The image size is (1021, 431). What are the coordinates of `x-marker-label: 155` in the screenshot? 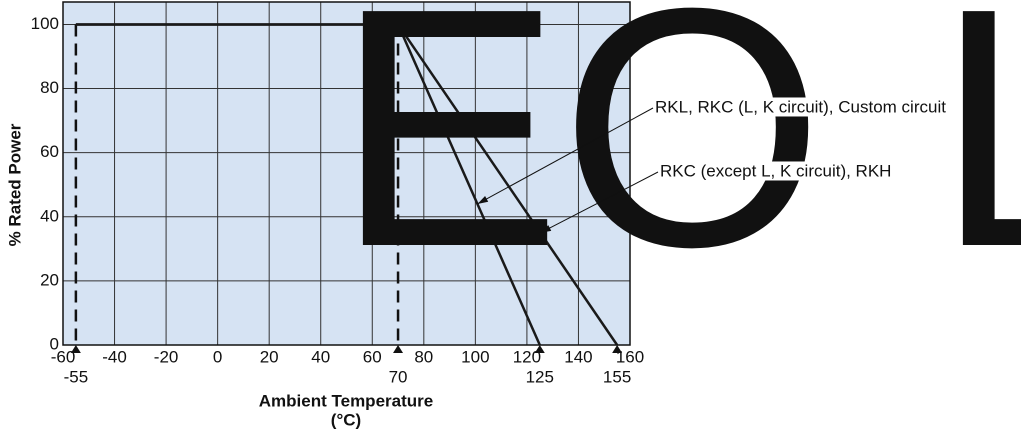 It's located at (617, 376).